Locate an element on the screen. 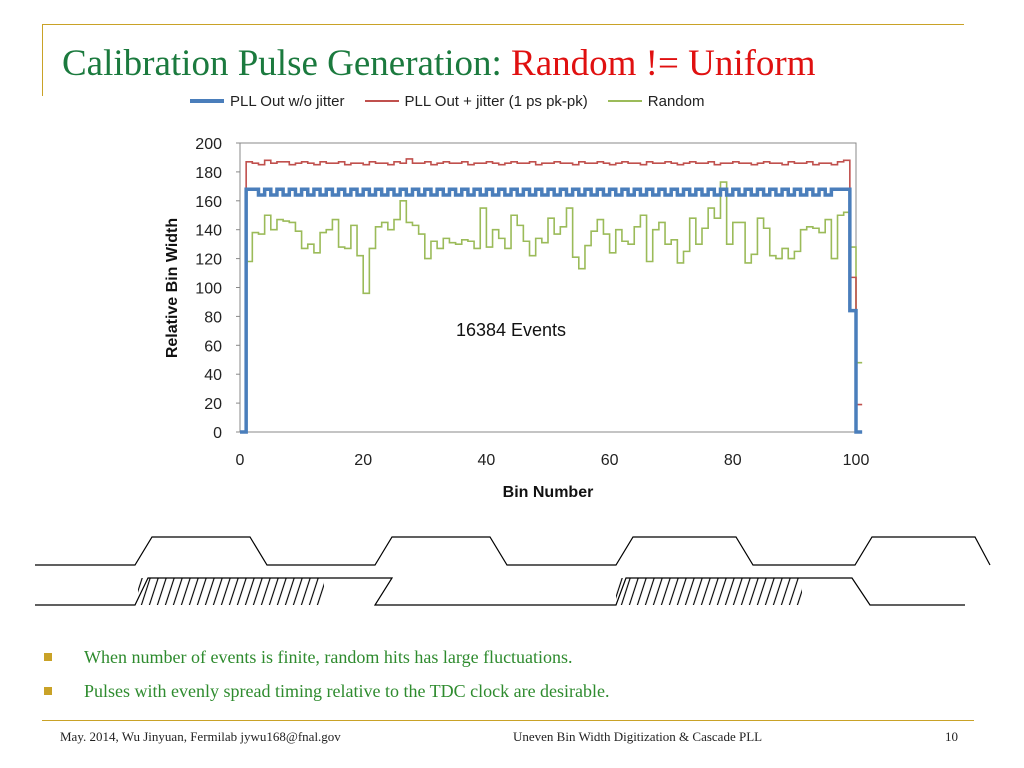  y-tick-label: 180 is located at coordinates (208, 173).